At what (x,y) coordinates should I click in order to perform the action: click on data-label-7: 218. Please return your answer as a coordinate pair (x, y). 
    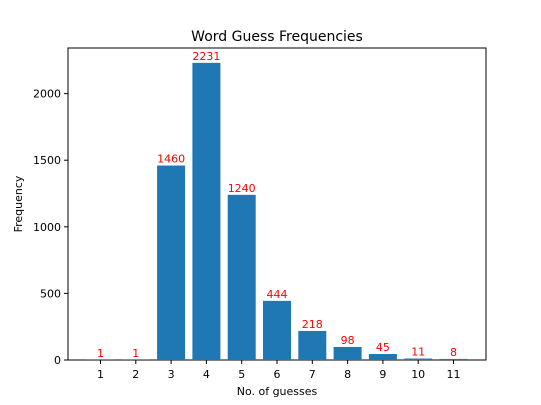
    Looking at the image, I should click on (312, 324).